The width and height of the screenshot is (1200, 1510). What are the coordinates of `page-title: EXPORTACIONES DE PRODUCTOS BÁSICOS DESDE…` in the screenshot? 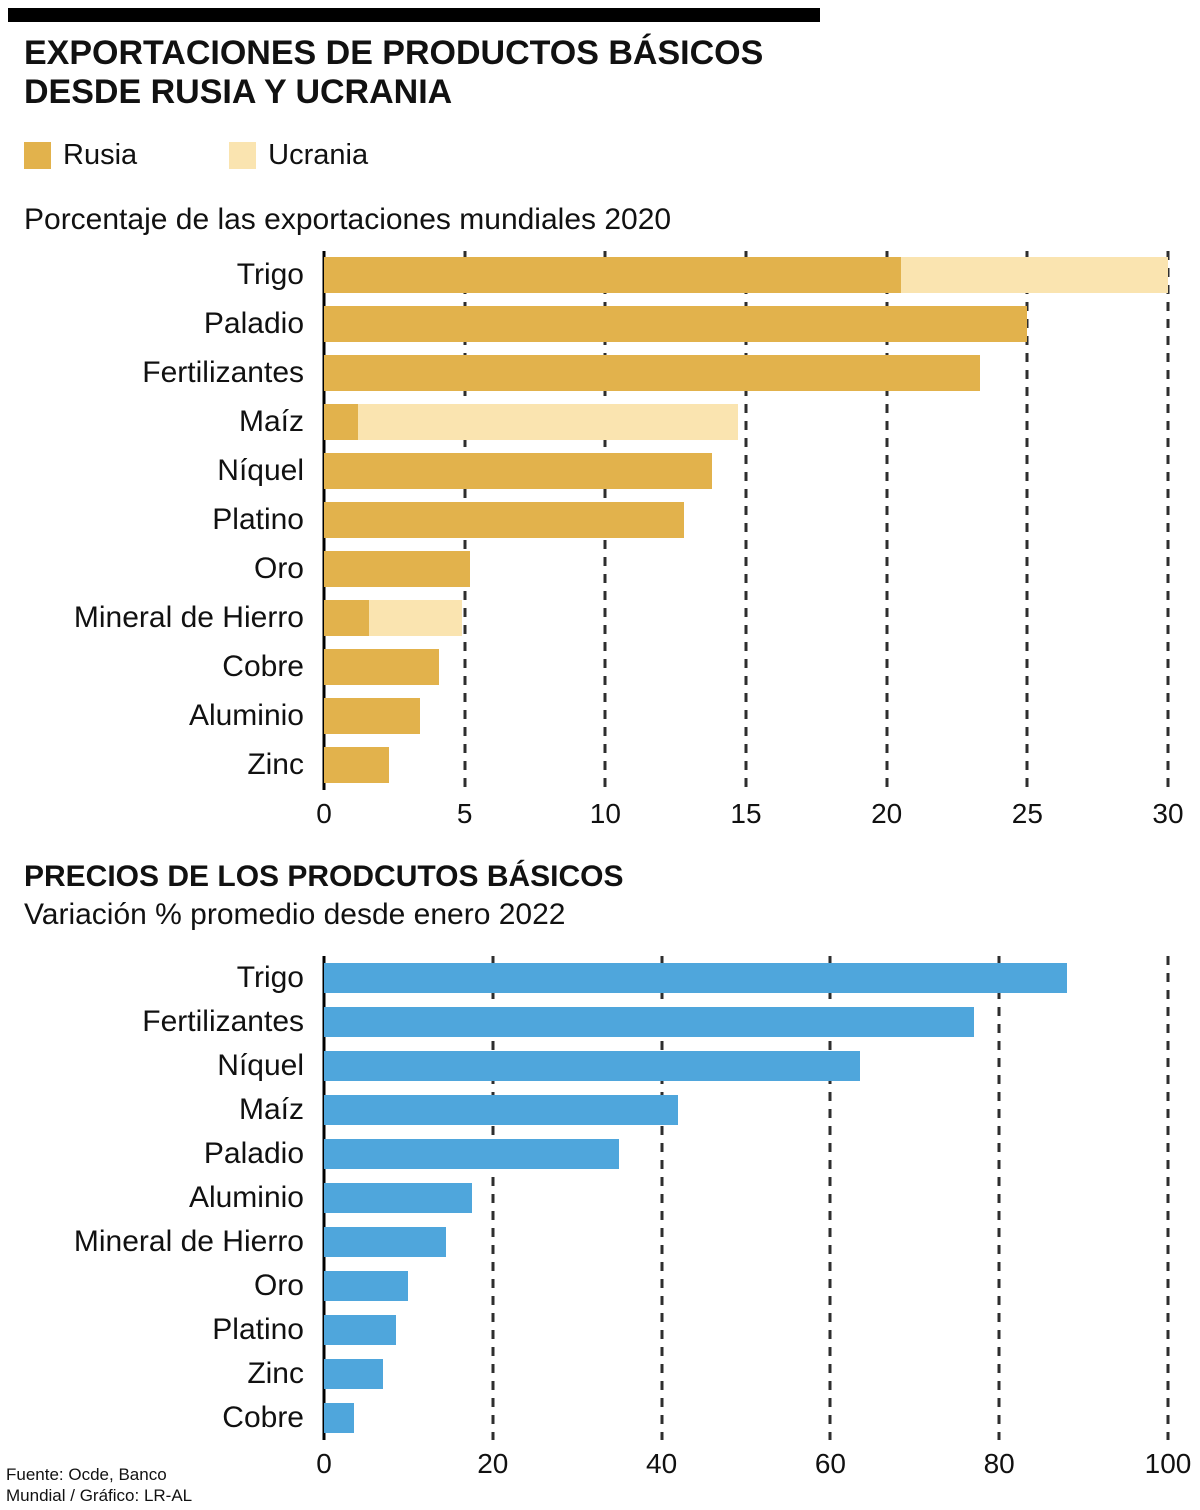 It's located at (612, 73).